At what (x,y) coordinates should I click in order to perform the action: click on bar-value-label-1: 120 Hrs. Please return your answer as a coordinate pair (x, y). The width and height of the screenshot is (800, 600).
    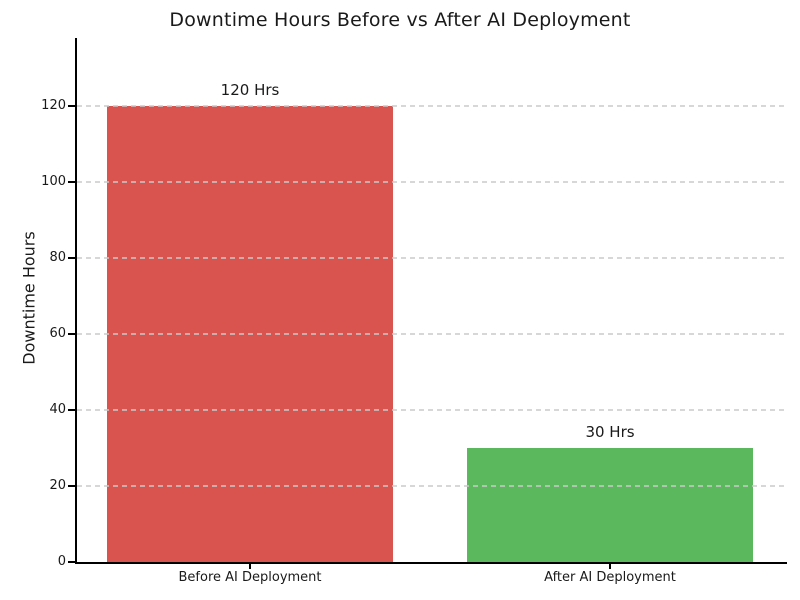
    Looking at the image, I should click on (250, 90).